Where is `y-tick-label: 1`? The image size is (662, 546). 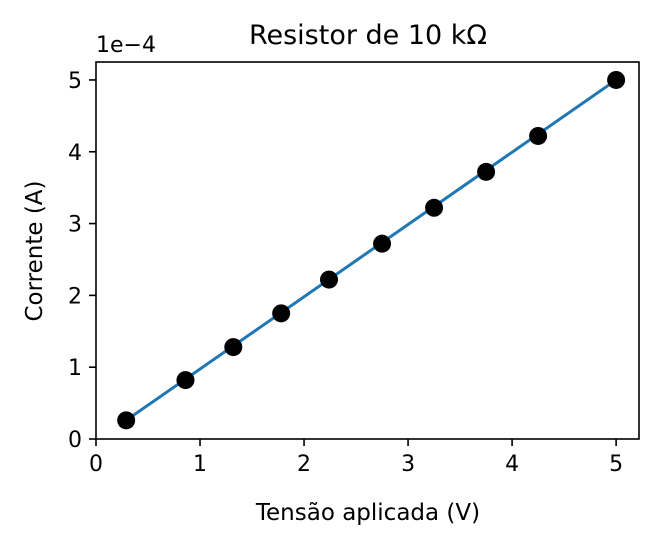
y-tick-label: 1 is located at coordinates (75, 368).